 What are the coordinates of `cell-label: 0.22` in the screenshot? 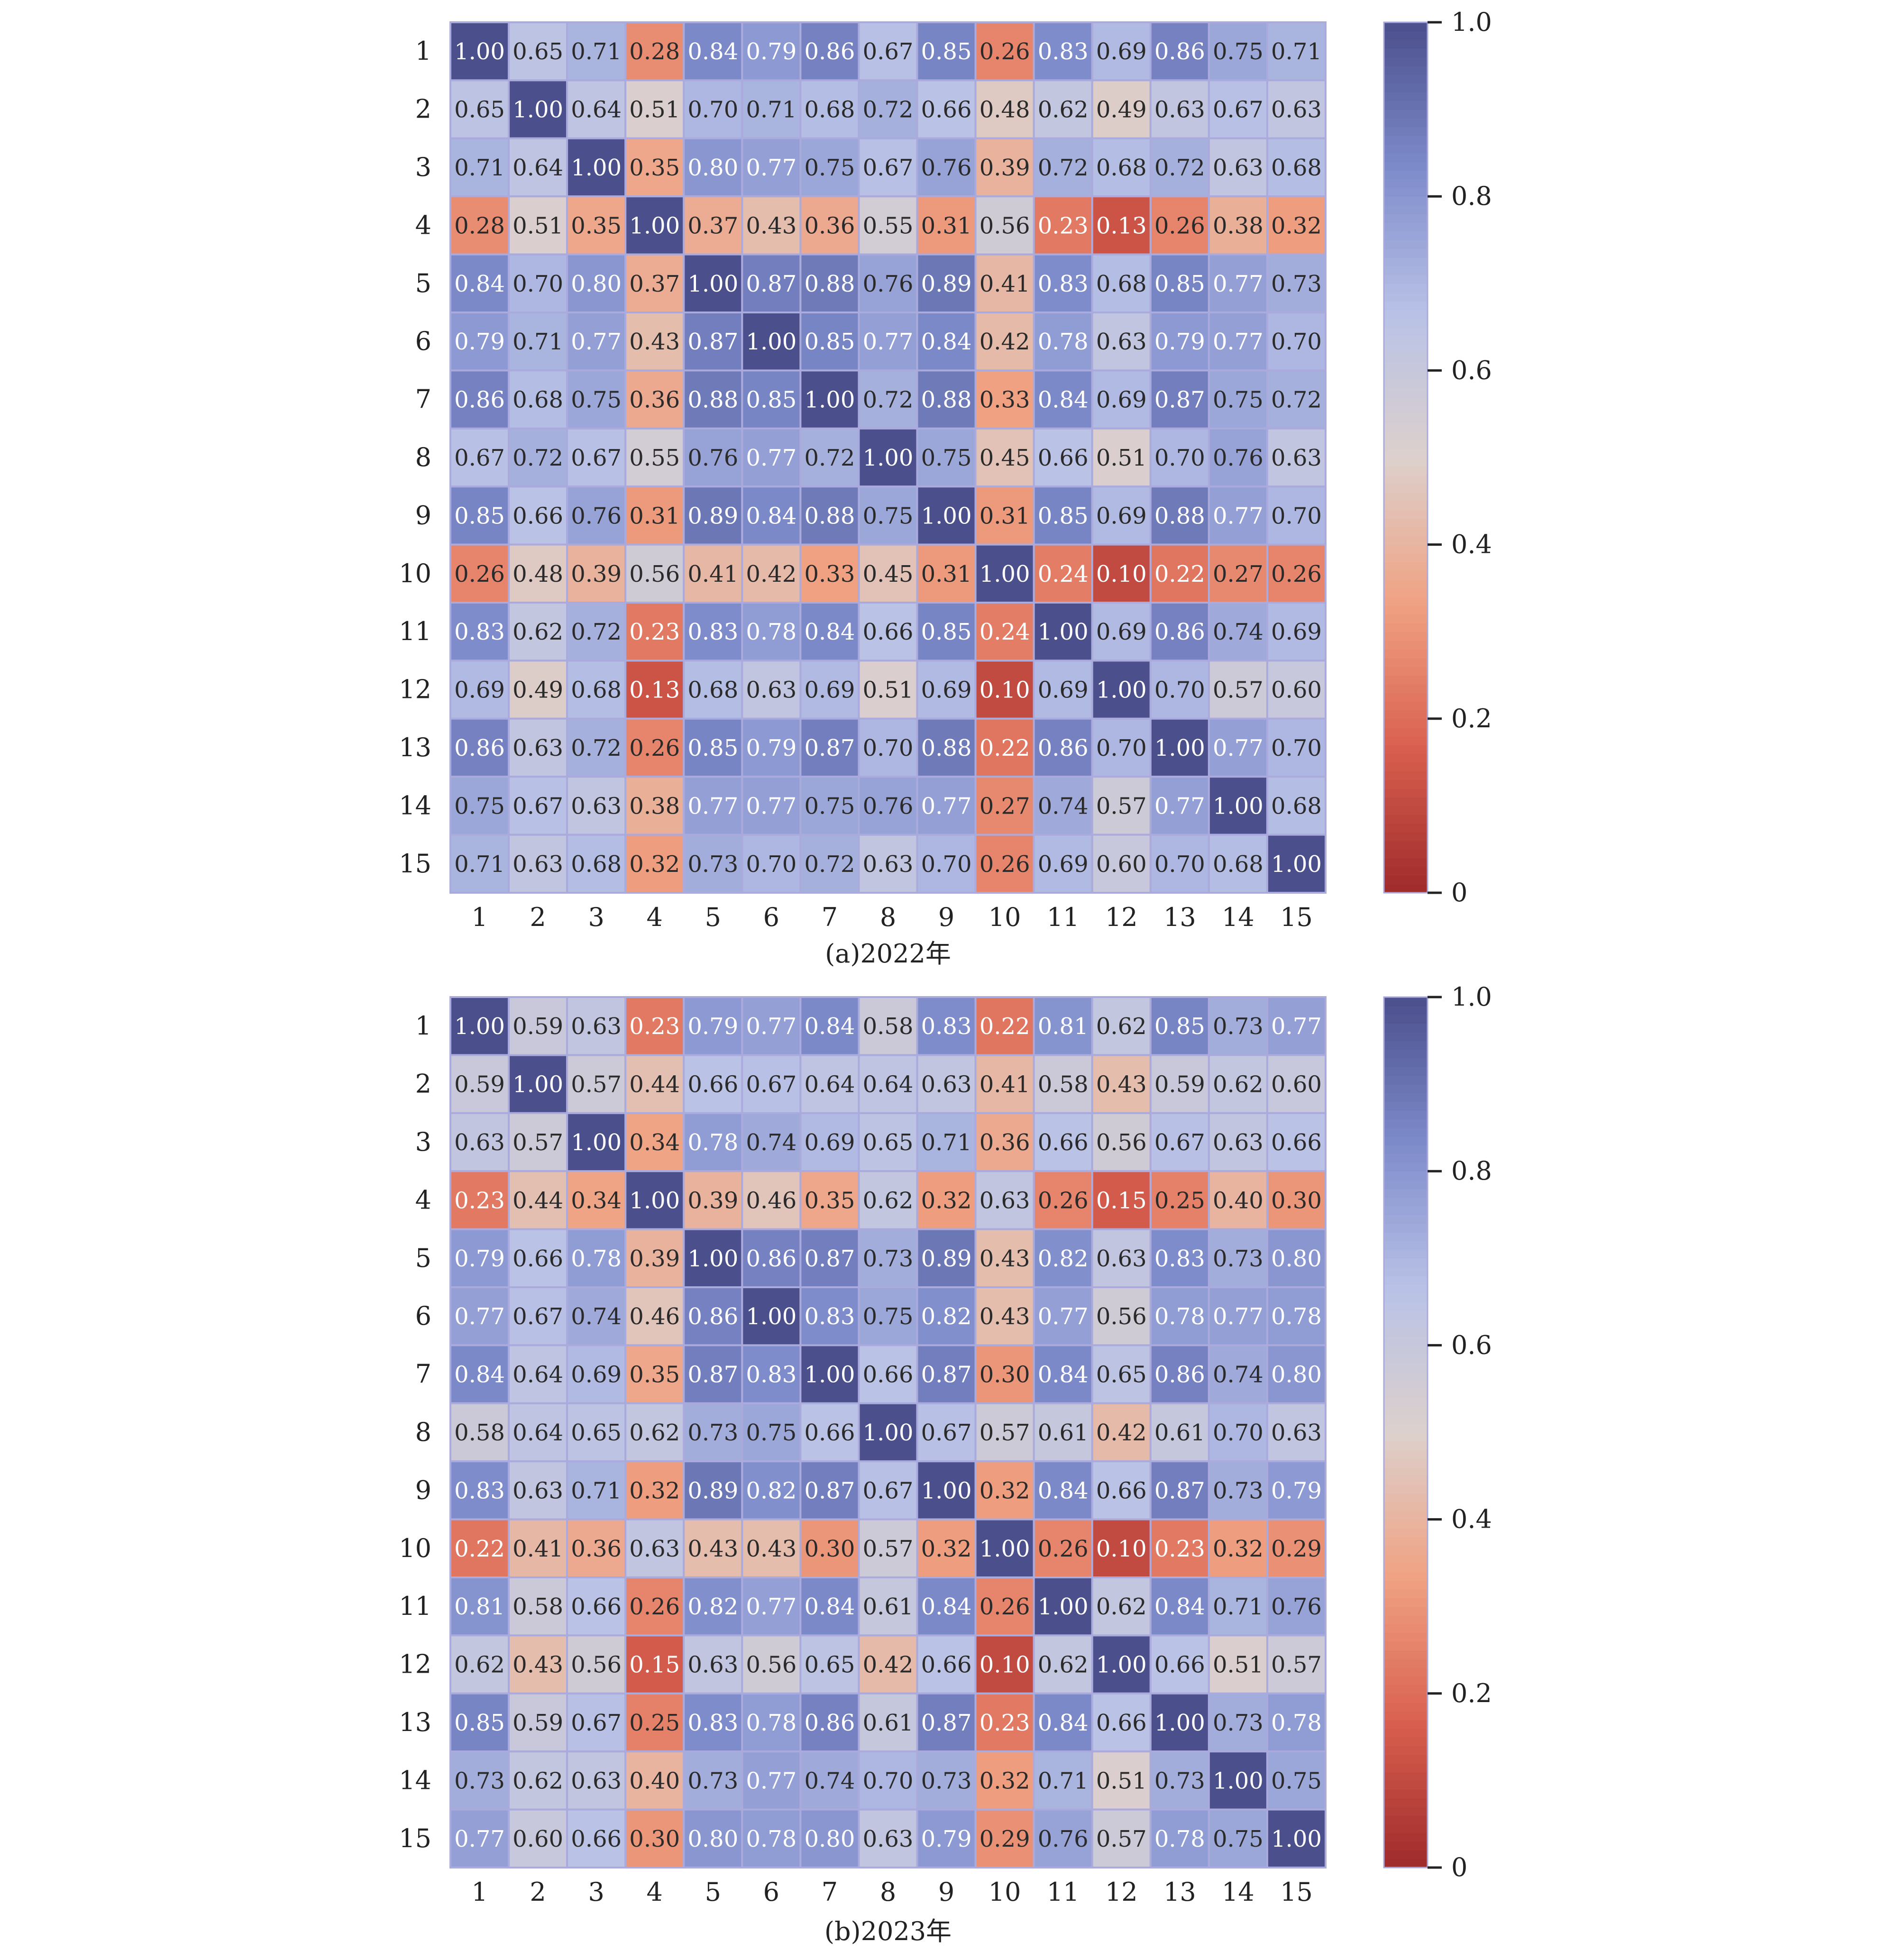 It's located at (1005, 748).